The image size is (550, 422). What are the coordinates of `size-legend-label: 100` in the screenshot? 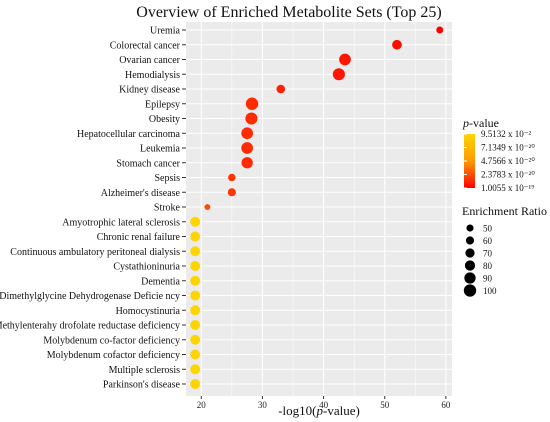 It's located at (490, 291).